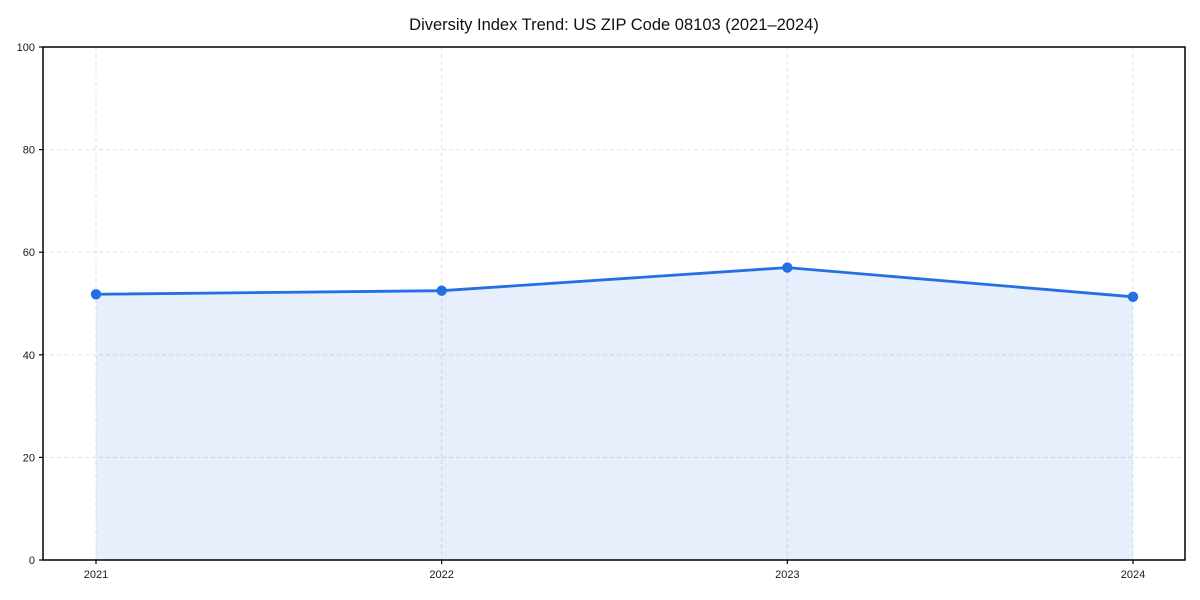 This screenshot has height=600, width=1200. I want to click on data-points-layer, so click(614, 282).